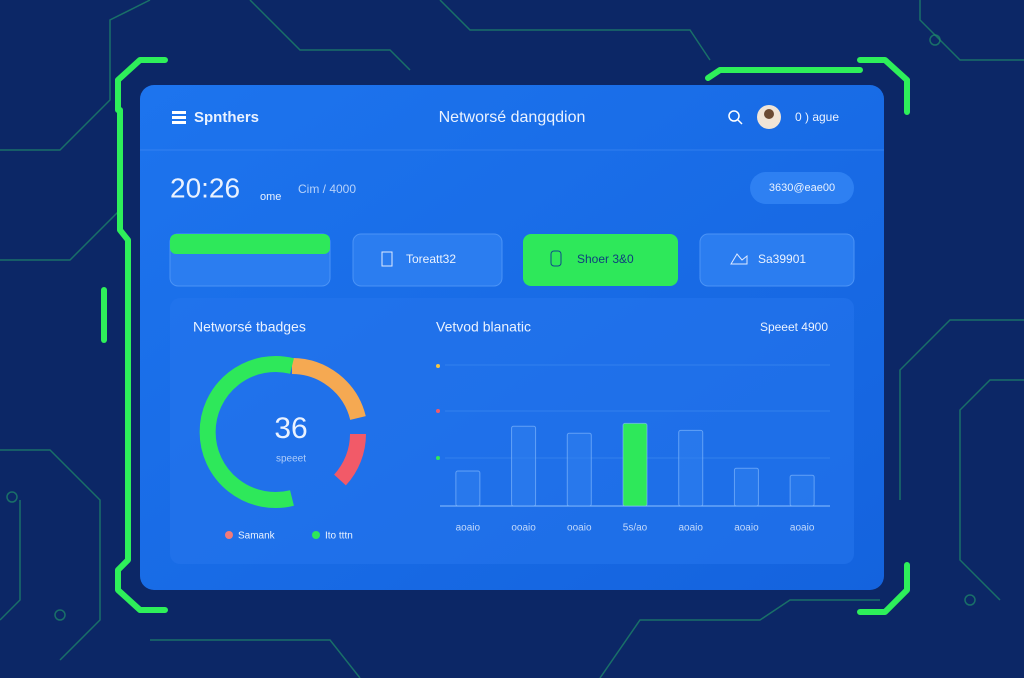  What do you see at coordinates (635, 528) in the screenshot?
I see `x-tick-label: 5s/ao` at bounding box center [635, 528].